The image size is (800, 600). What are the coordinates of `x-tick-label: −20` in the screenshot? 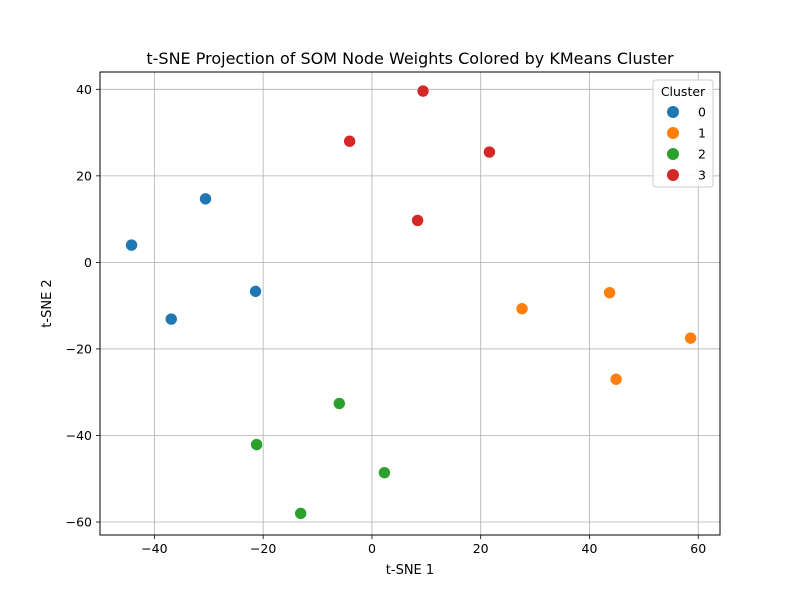 It's located at (263, 548).